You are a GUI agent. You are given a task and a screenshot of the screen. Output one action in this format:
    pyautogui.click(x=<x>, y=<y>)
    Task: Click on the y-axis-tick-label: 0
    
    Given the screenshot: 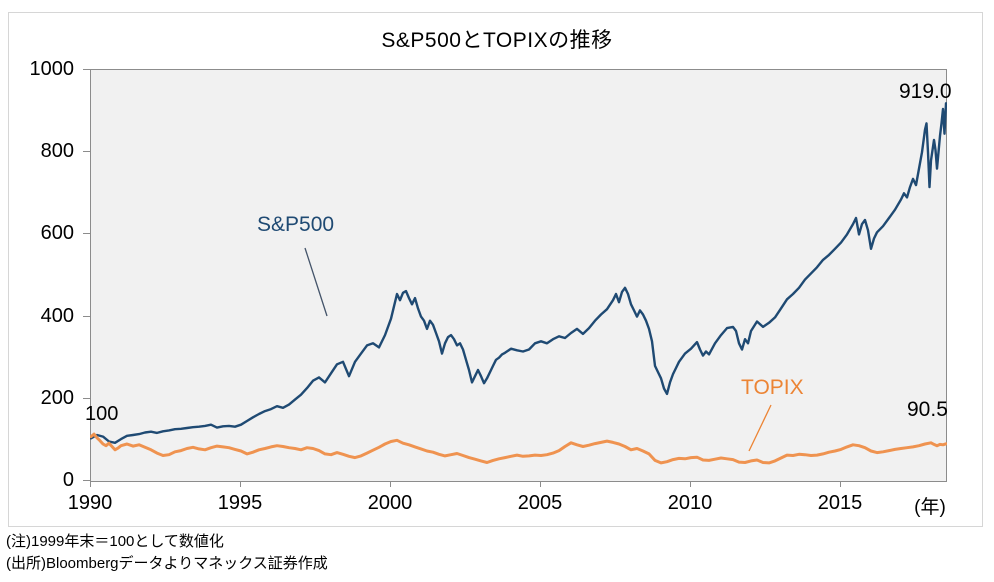 What is the action you would take?
    pyautogui.click(x=68, y=480)
    